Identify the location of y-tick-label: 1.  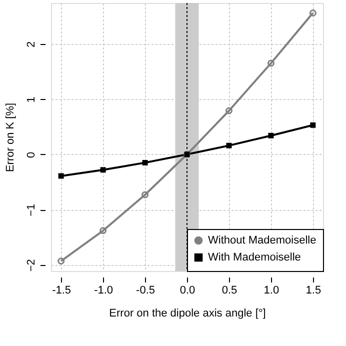
(32, 99).